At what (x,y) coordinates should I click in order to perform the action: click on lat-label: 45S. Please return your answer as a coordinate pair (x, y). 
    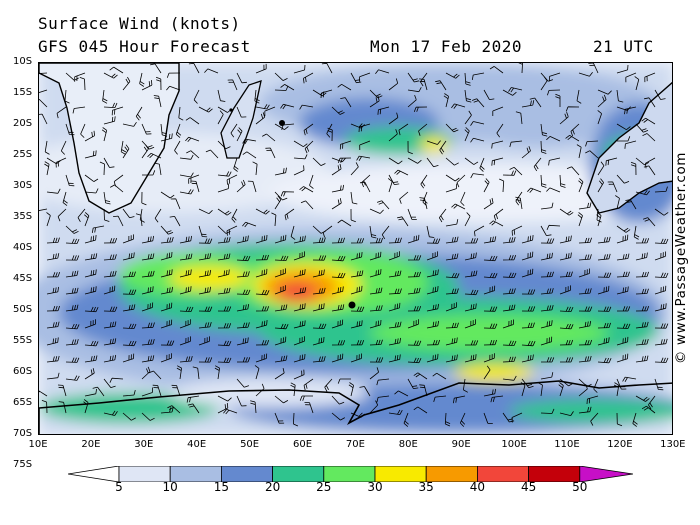
    Looking at the image, I should click on (23, 278).